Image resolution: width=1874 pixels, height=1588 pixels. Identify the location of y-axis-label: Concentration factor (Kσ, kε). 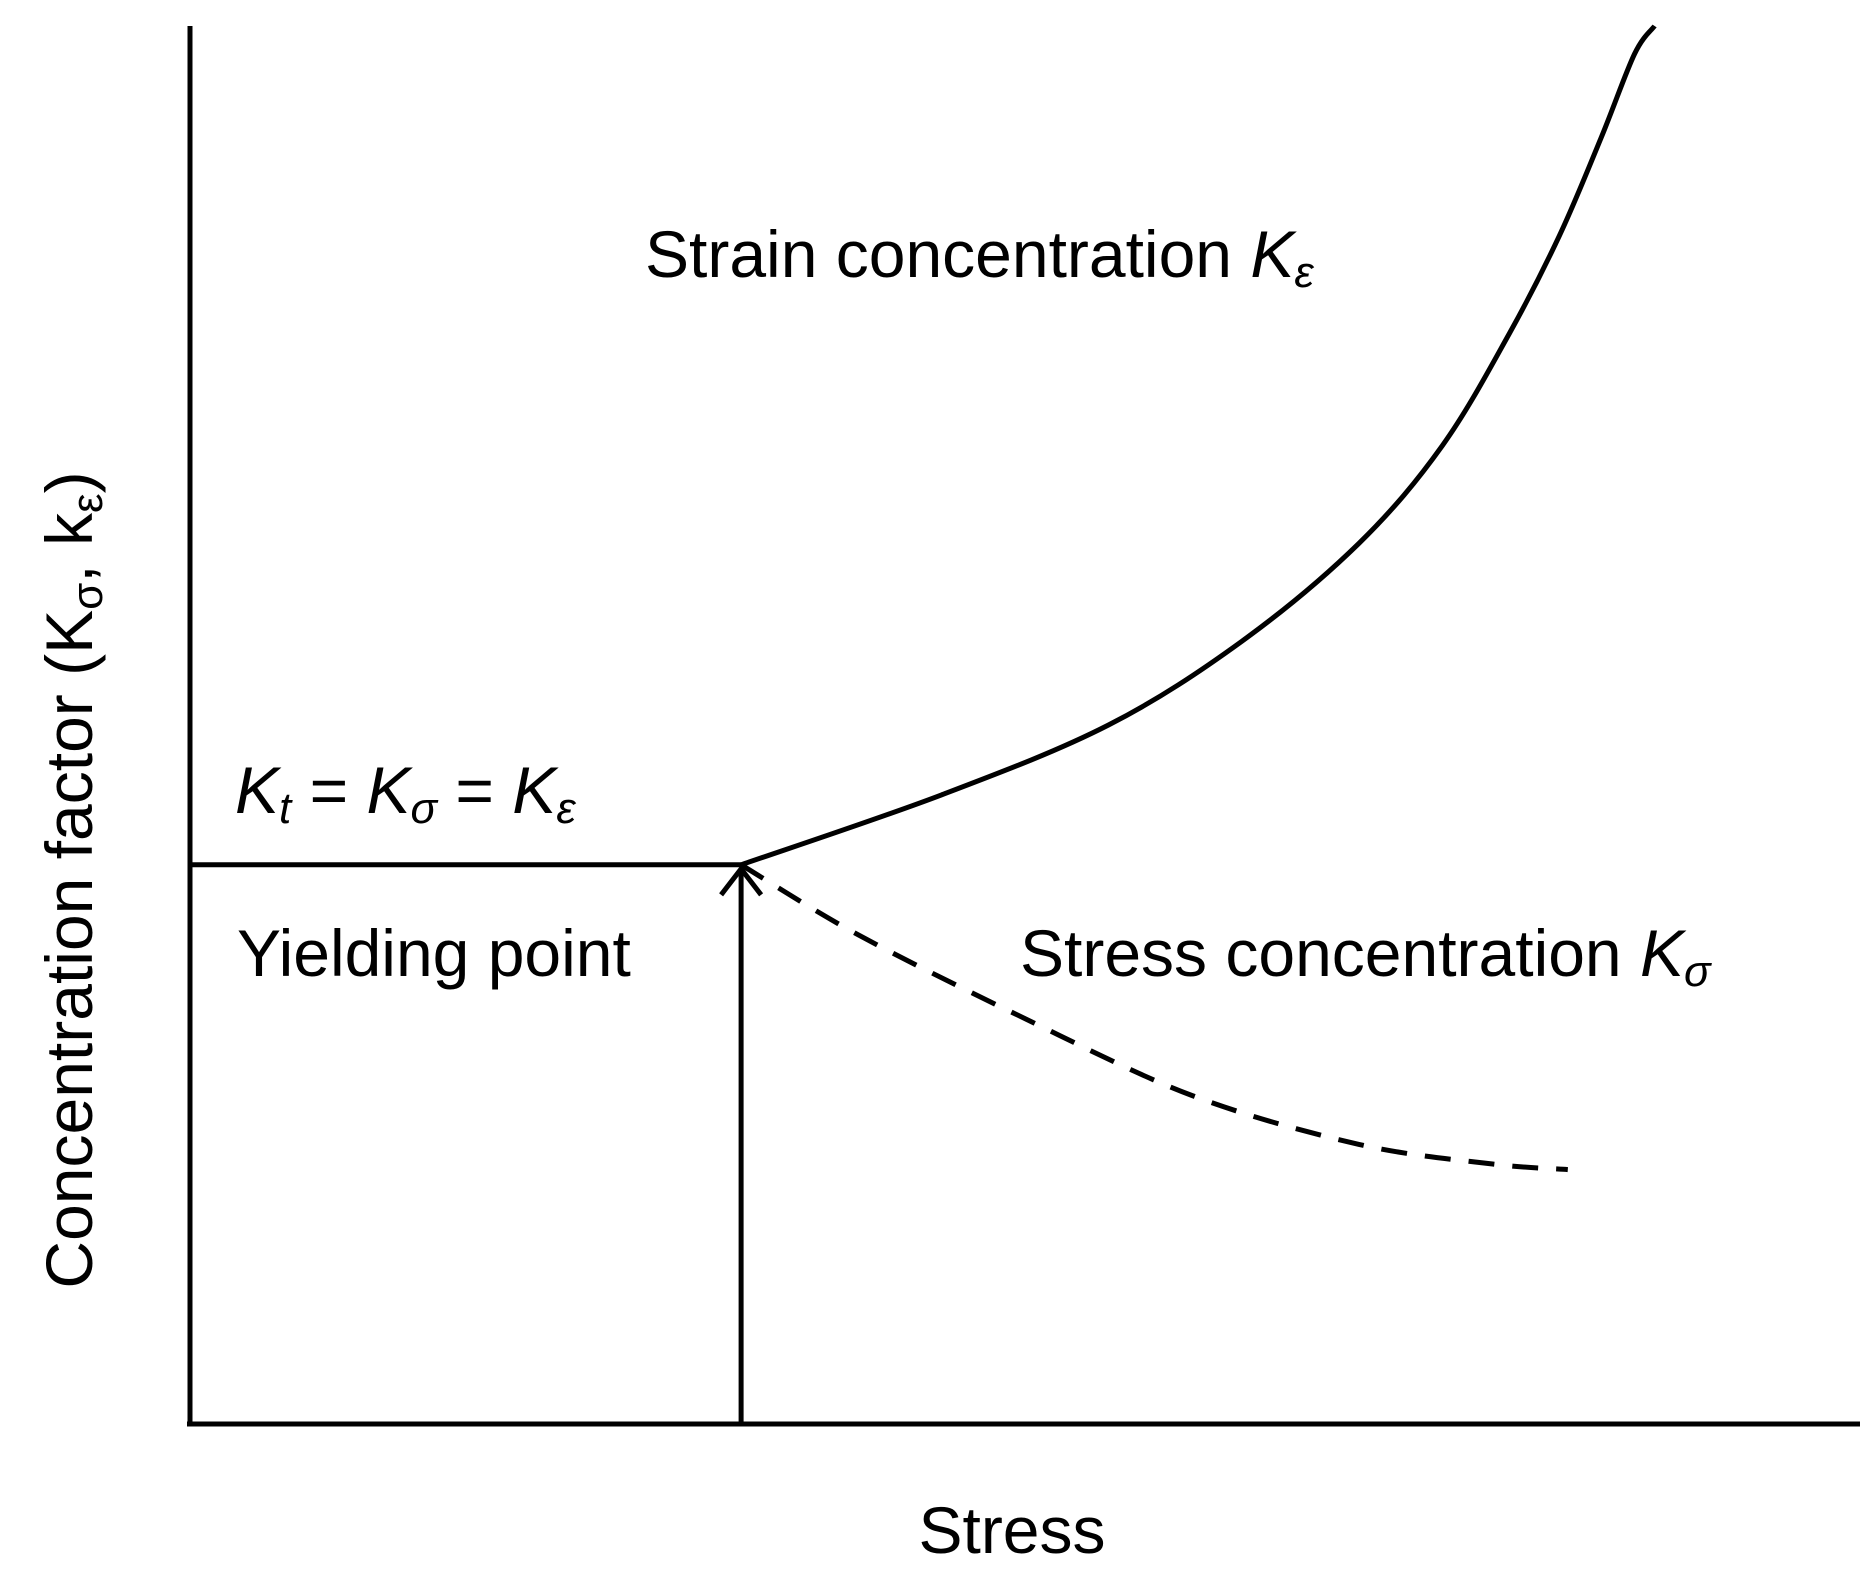
(72, 879).